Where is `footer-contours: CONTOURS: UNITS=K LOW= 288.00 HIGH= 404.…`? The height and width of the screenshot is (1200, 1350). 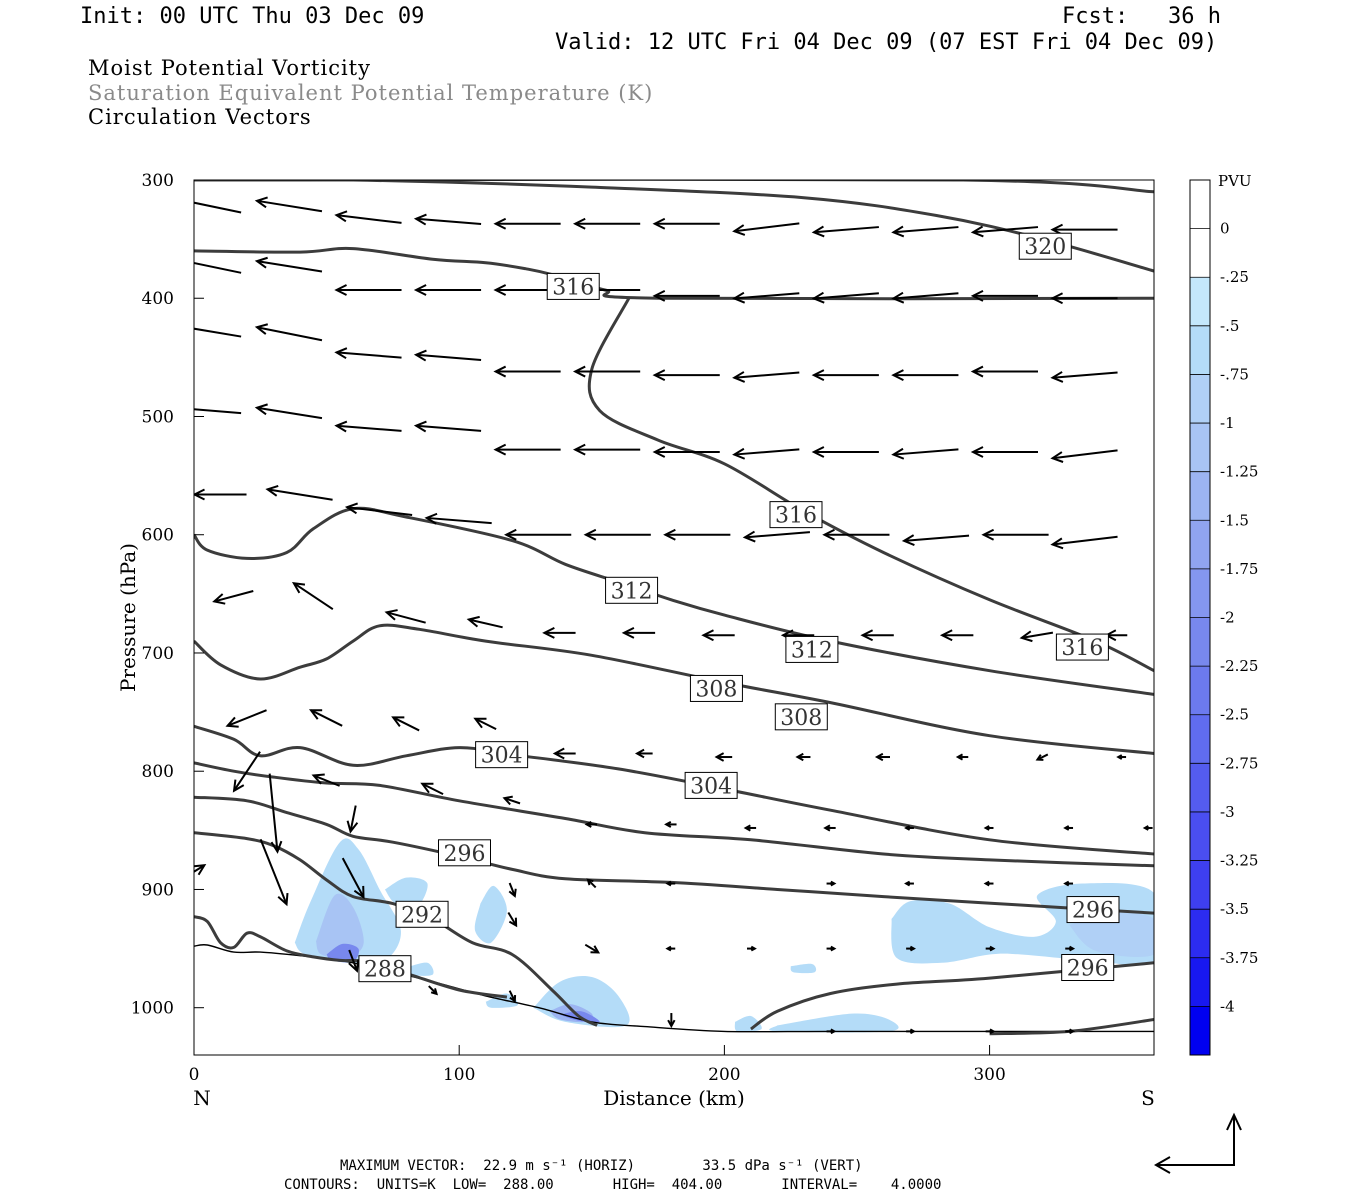
footer-contours: CONTOURS: UNITS=K LOW= 288.00 HIGH= 404.… is located at coordinates (613, 1185).